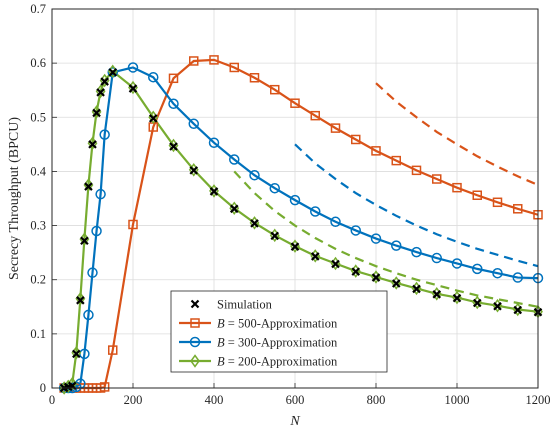  Describe the element at coordinates (294, 421) in the screenshot. I see `x-axis-label: N` at that location.